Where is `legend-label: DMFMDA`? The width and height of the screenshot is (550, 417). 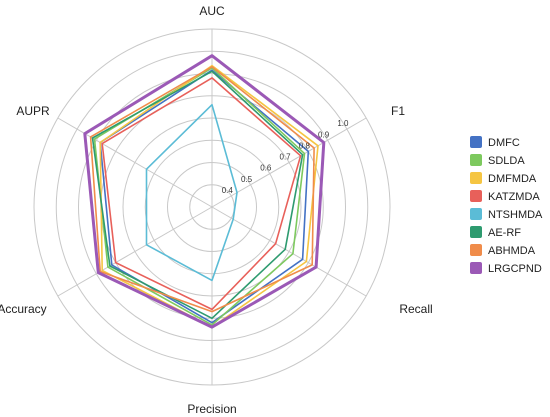
legend-label: DMFMDA is located at coordinates (512, 179).